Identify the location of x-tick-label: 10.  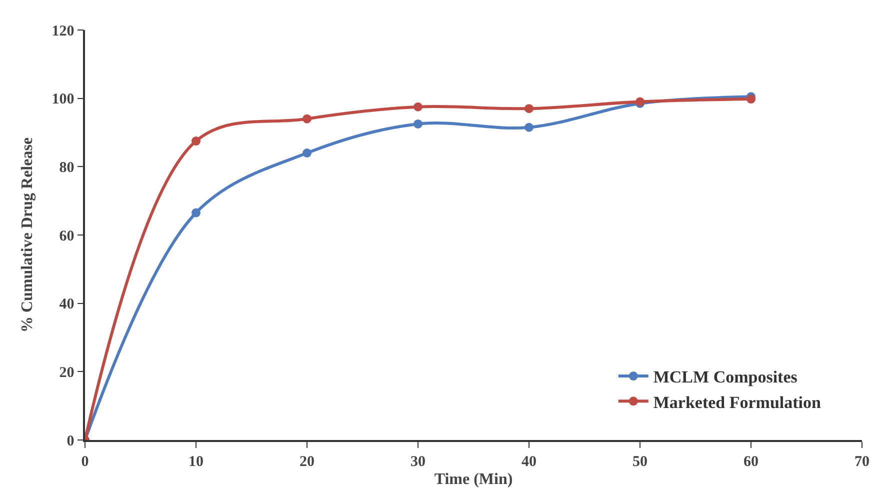
(196, 462).